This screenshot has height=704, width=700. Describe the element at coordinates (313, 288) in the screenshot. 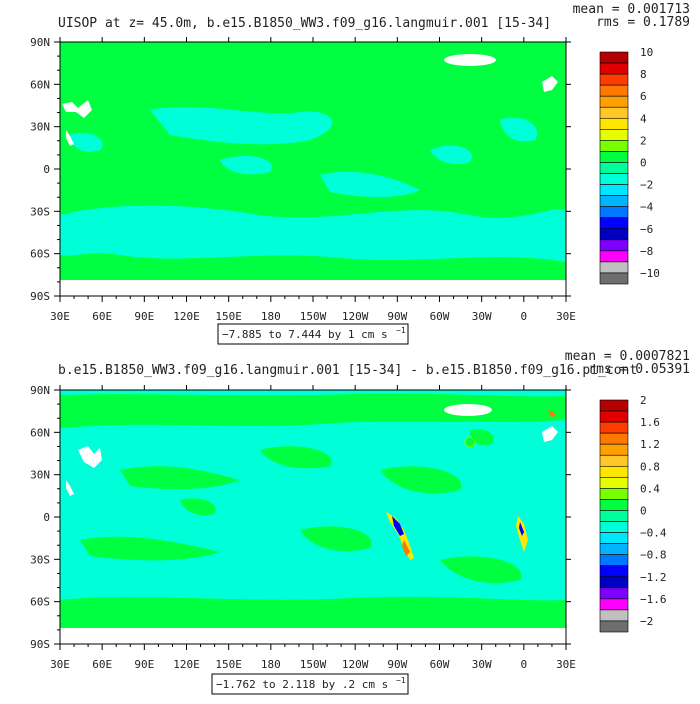

I see `panel-1-antarctic-mask` at that location.